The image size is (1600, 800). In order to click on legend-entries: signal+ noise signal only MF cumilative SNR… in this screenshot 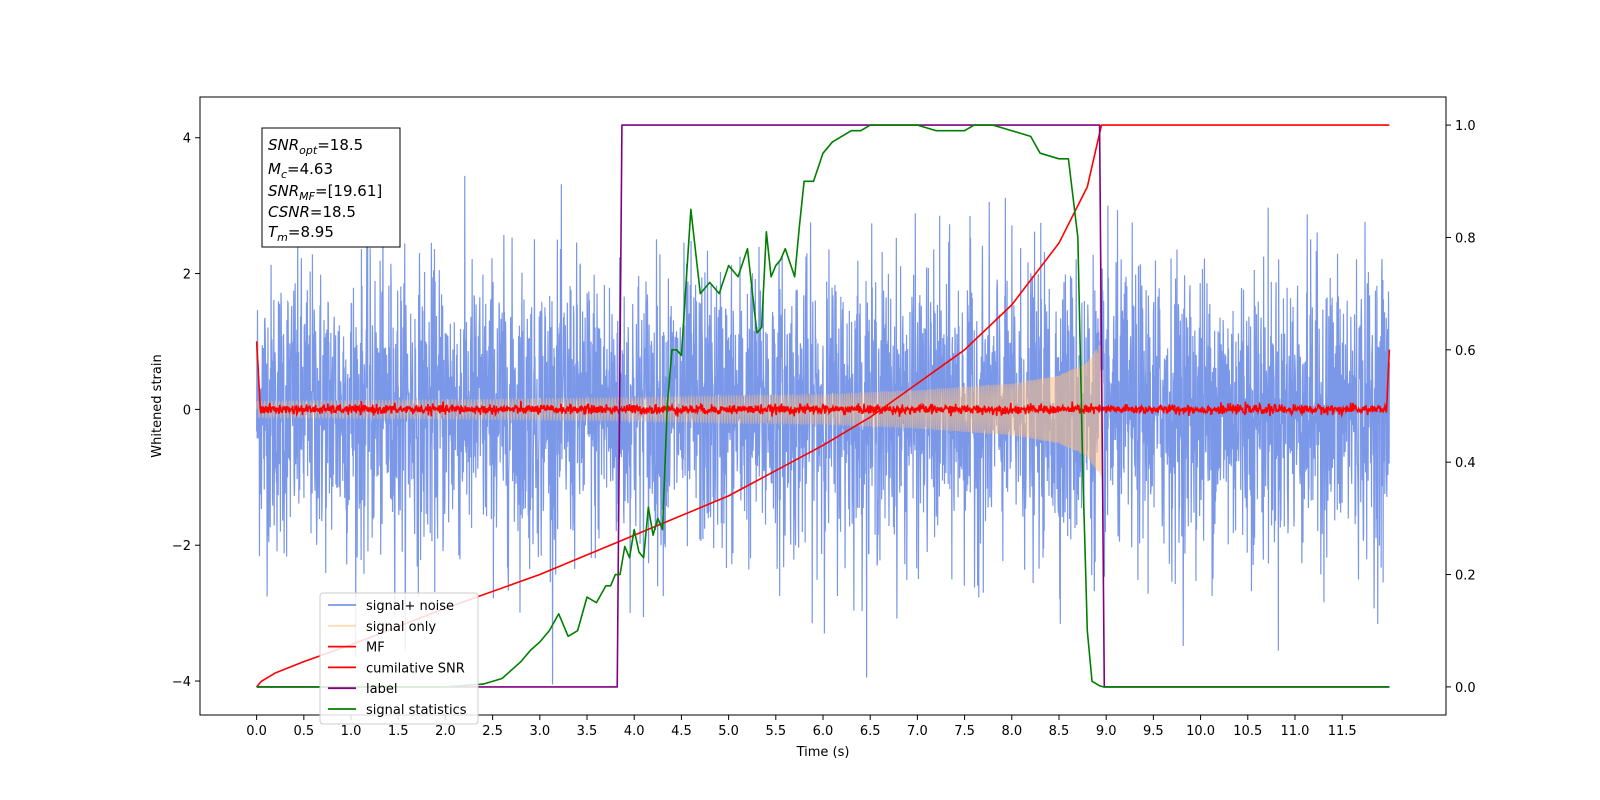, I will do `click(397, 658)`.